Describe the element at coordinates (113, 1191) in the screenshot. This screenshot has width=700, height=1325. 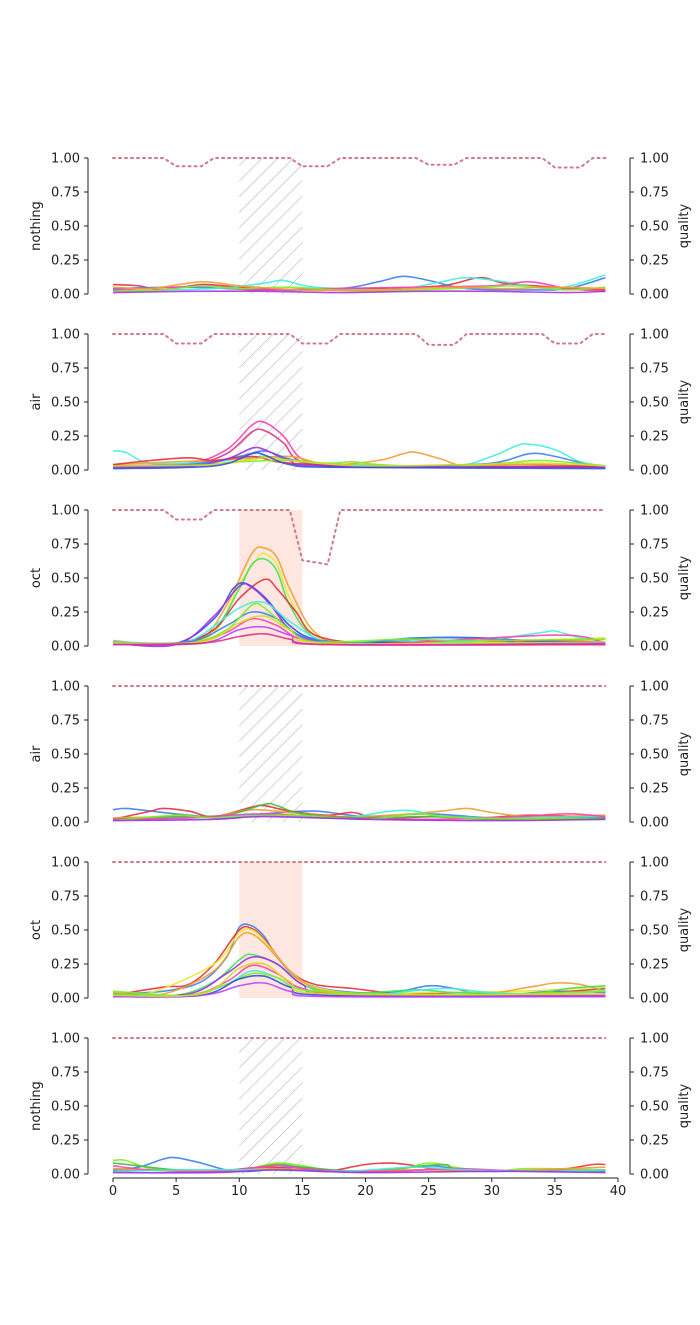
I see `xtick-label: 0` at that location.